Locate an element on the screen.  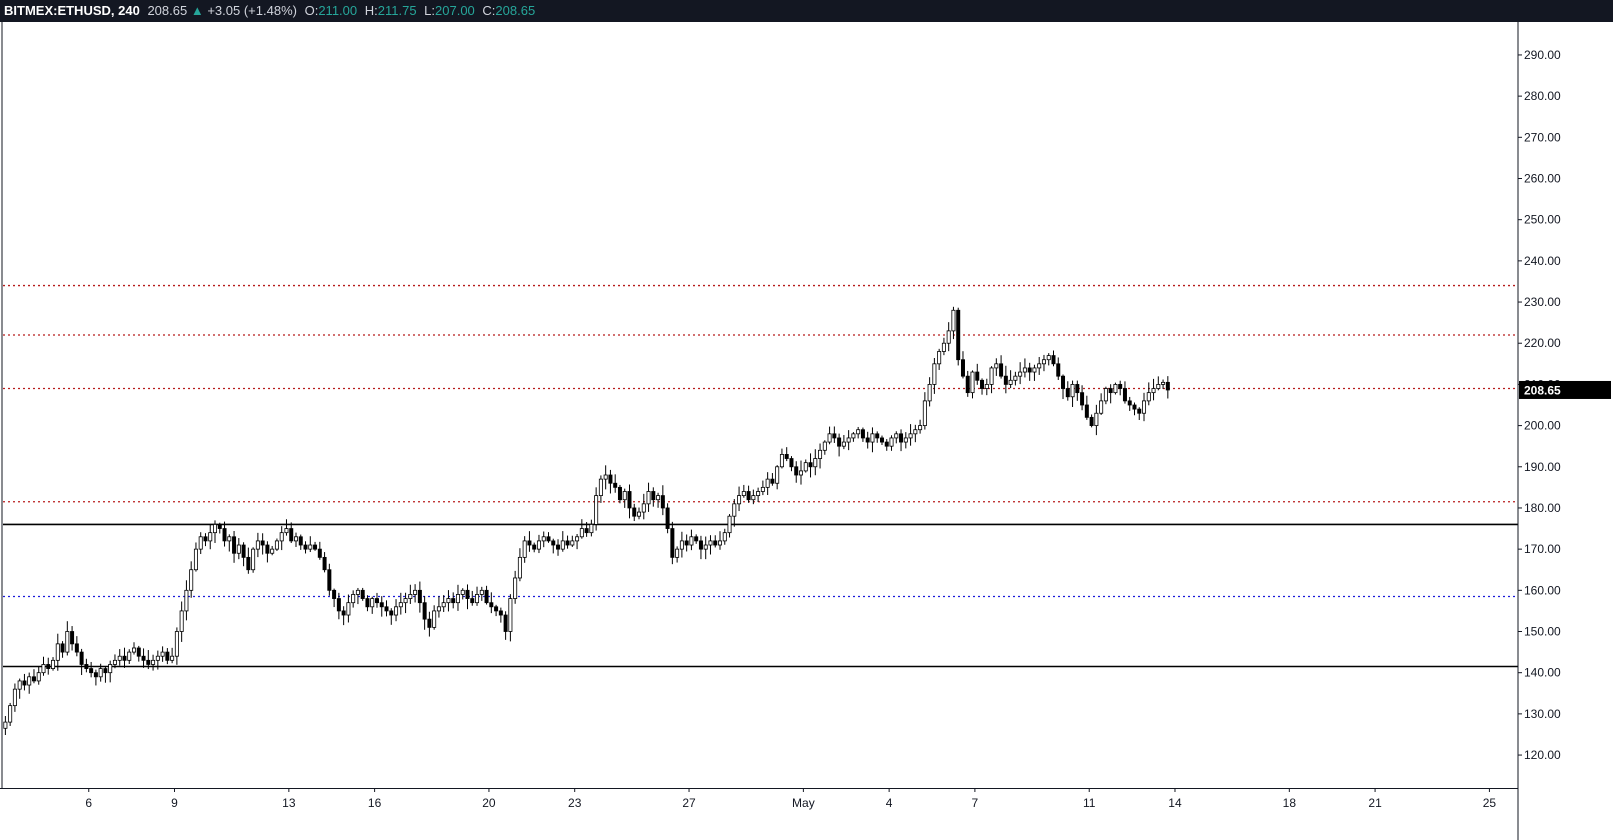
x-tick-label-14: 25 is located at coordinates (1490, 803).